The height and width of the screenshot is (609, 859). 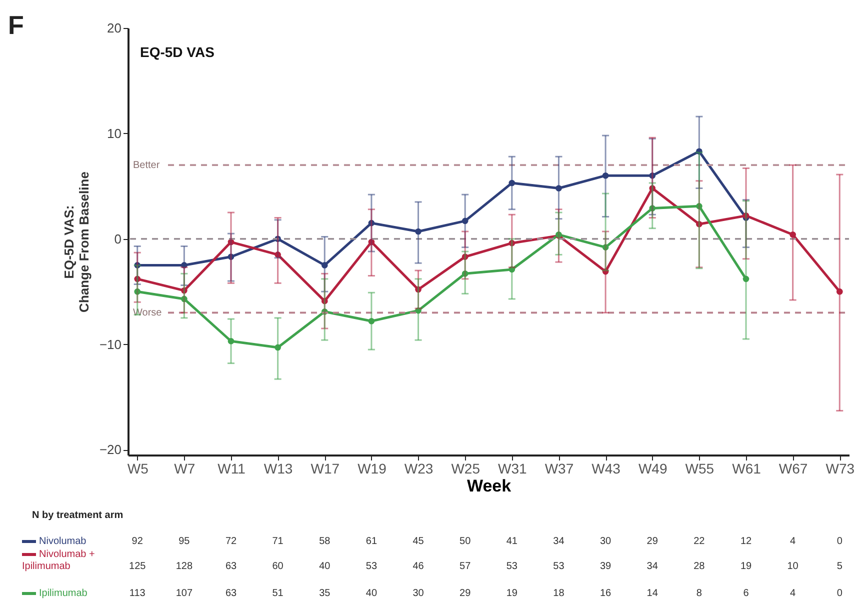 I want to click on x-tick-label: W55, so click(x=699, y=468).